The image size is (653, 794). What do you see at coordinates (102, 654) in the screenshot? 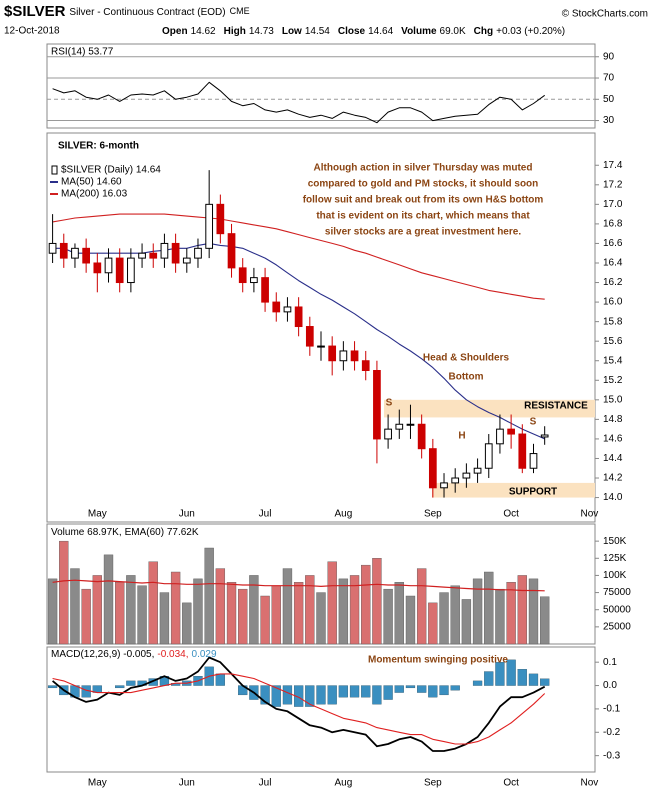
I see `legend-entry: MACD(12,26,9) -0.005,` at bounding box center [102, 654].